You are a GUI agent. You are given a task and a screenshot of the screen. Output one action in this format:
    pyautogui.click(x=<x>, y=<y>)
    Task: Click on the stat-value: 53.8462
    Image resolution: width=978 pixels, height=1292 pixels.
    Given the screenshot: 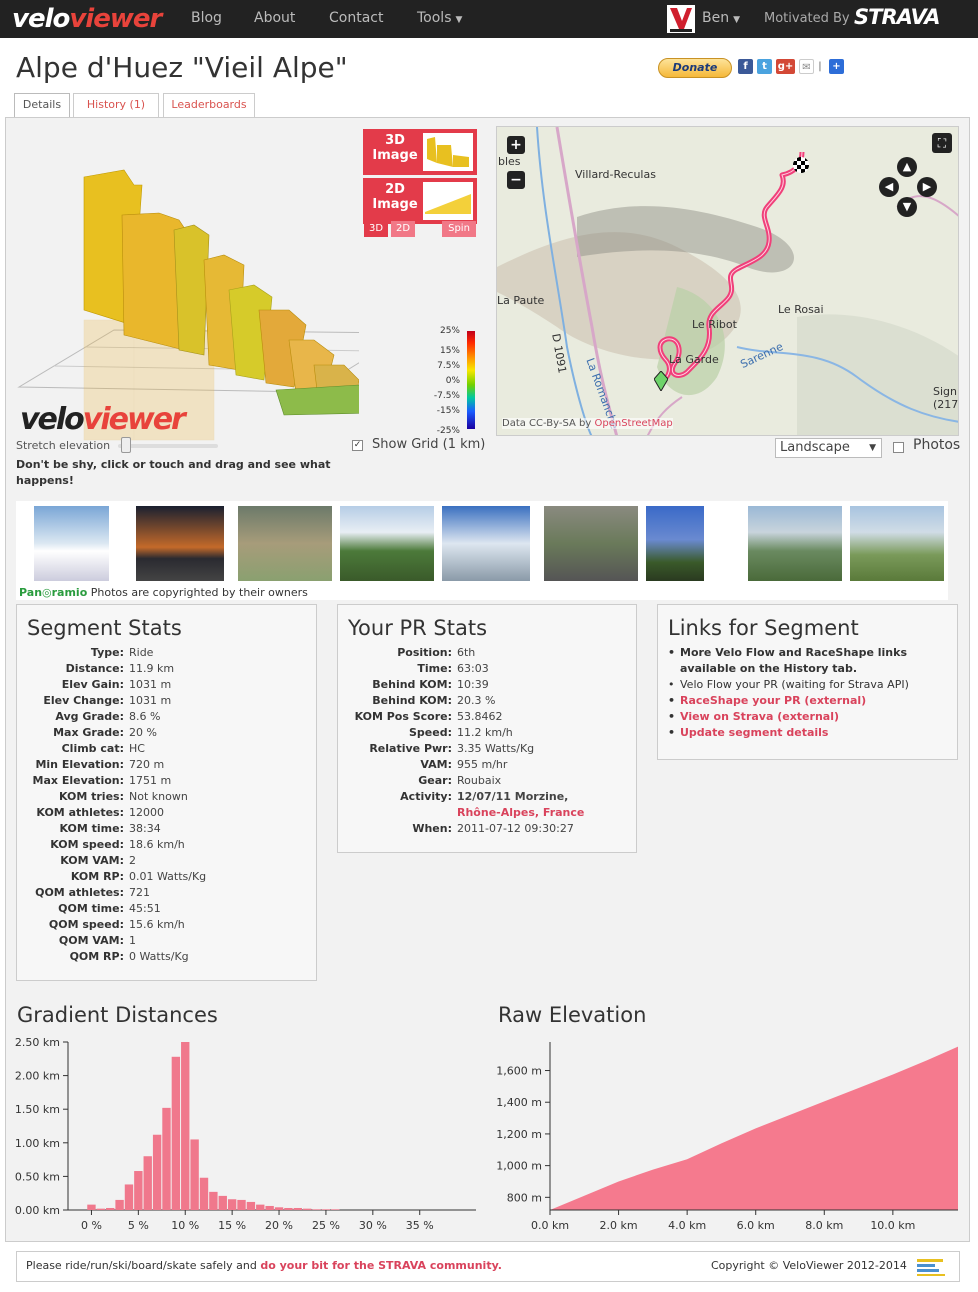 What is the action you would take?
    pyautogui.click(x=480, y=716)
    